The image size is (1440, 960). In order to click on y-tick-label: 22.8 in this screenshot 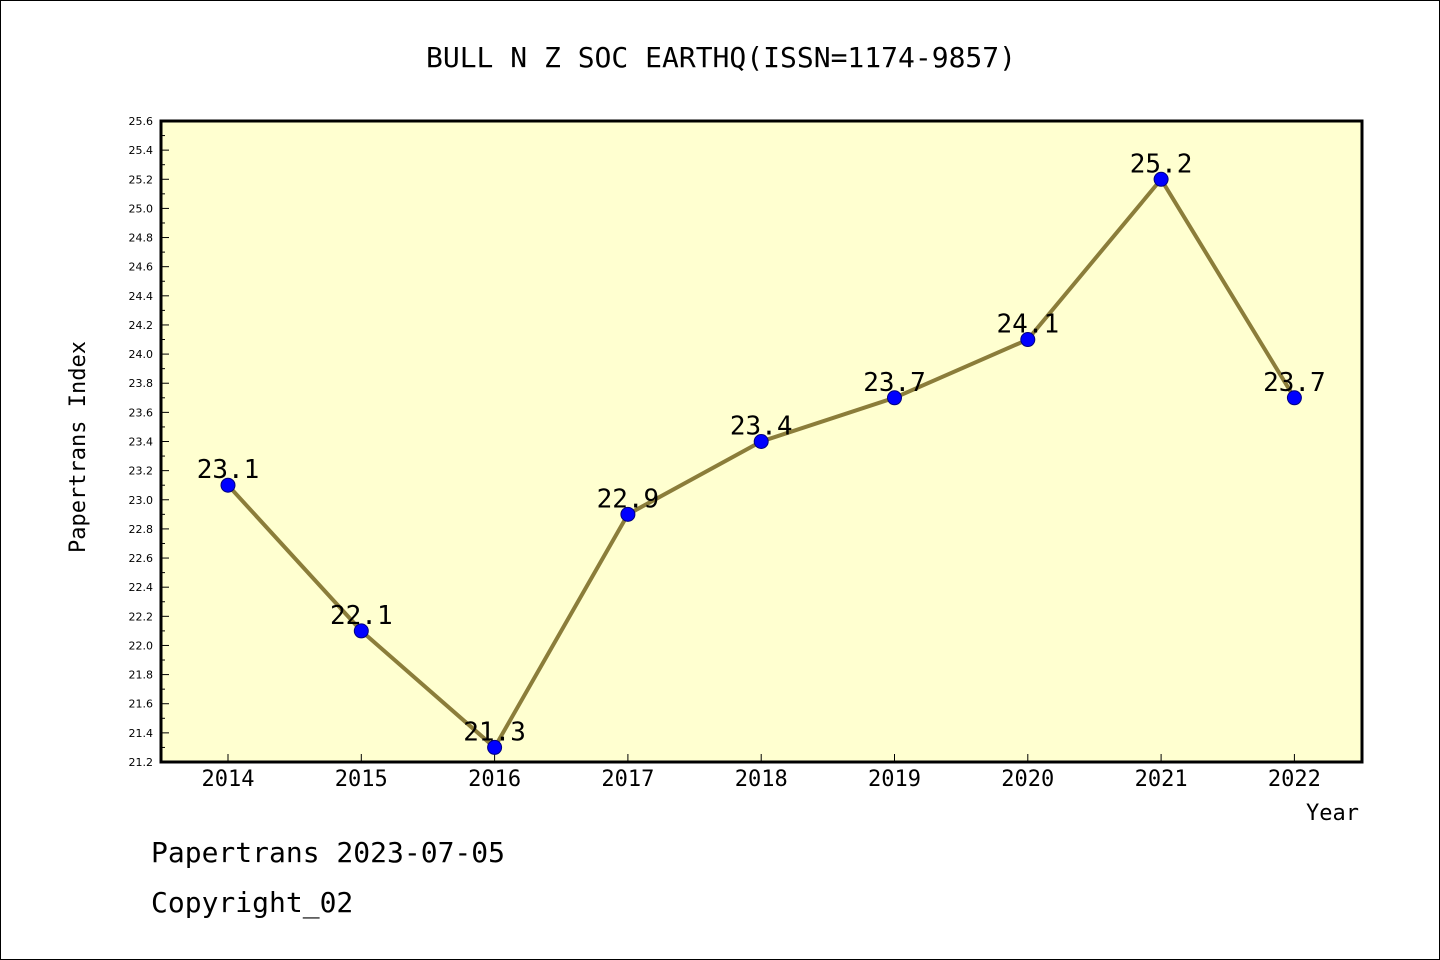, I will do `click(141, 529)`.